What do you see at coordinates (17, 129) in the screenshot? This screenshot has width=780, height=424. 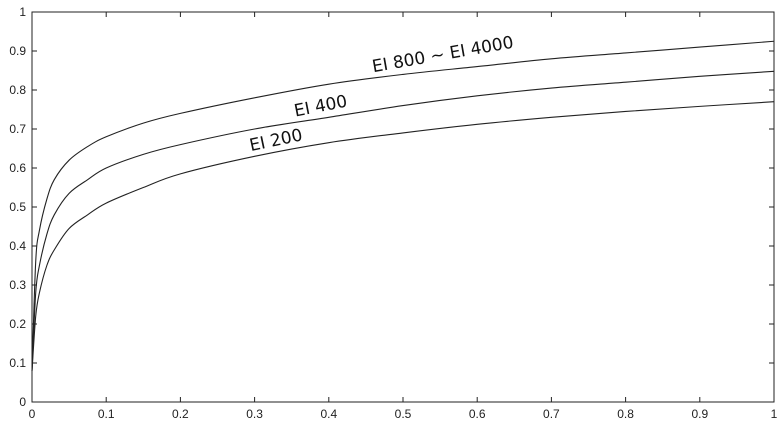 I see `y-tick-label: 0.7` at bounding box center [17, 129].